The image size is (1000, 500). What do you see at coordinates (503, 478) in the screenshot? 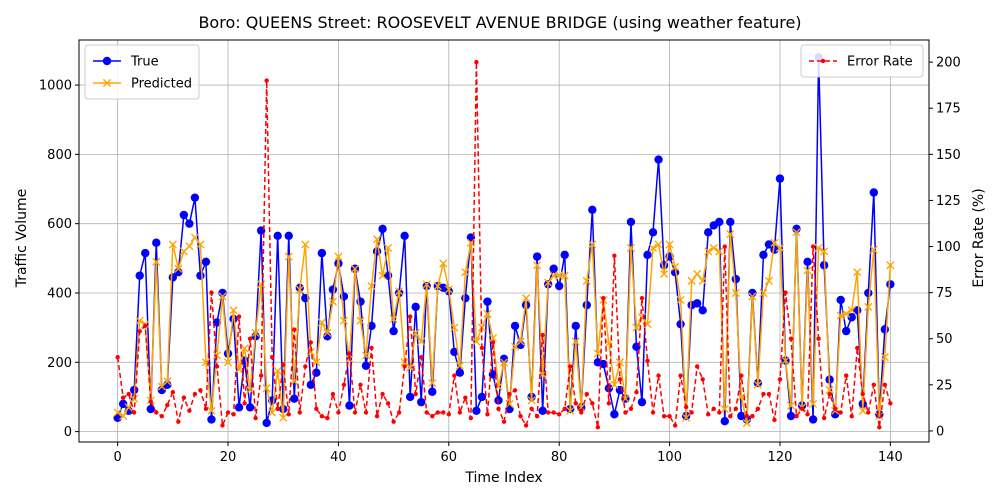
I see `x-axis-title: Time Index` at bounding box center [503, 478].